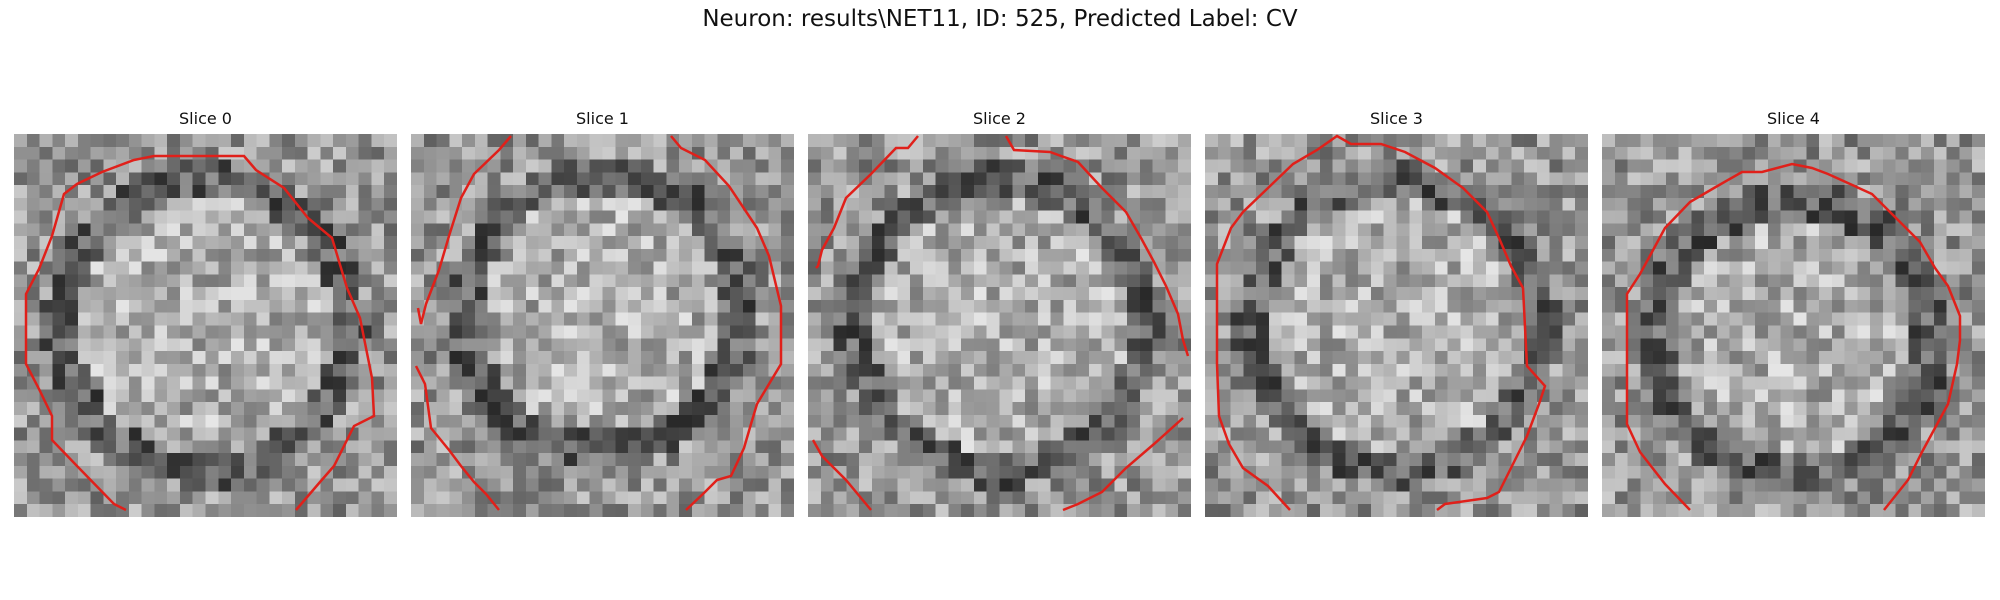 Image resolution: width=2000 pixels, height=600 pixels. Describe the element at coordinates (1396, 118) in the screenshot. I see `slice-title-3: Slice 3` at that location.